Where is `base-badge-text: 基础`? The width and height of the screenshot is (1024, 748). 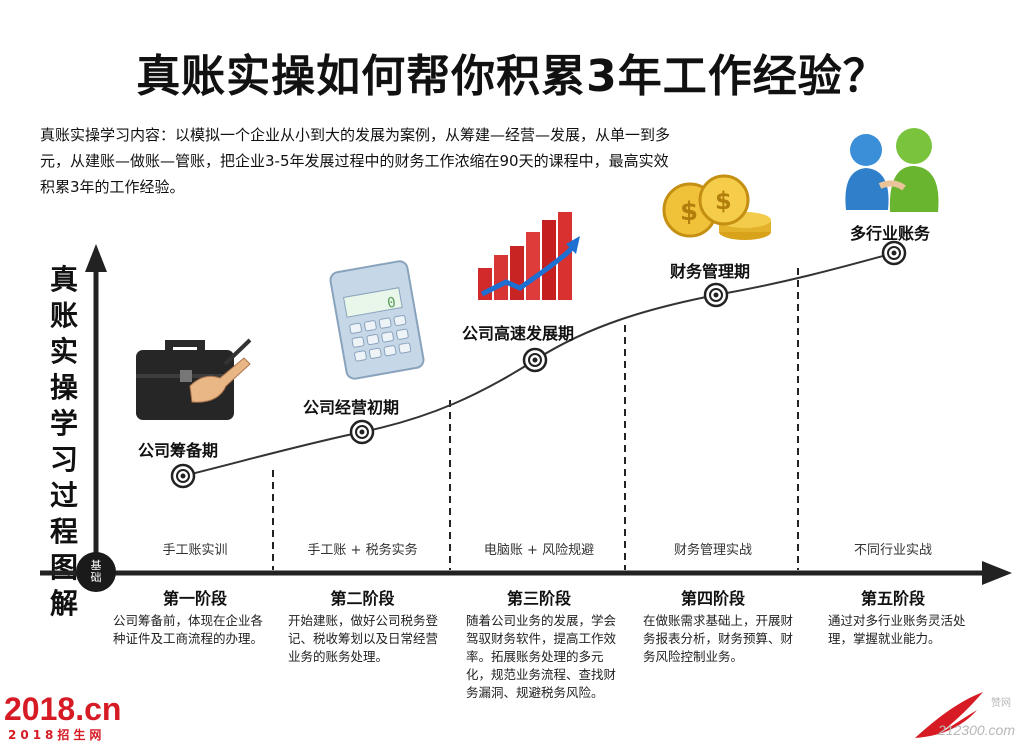 base-badge-text: 基础 is located at coordinates (96, 571).